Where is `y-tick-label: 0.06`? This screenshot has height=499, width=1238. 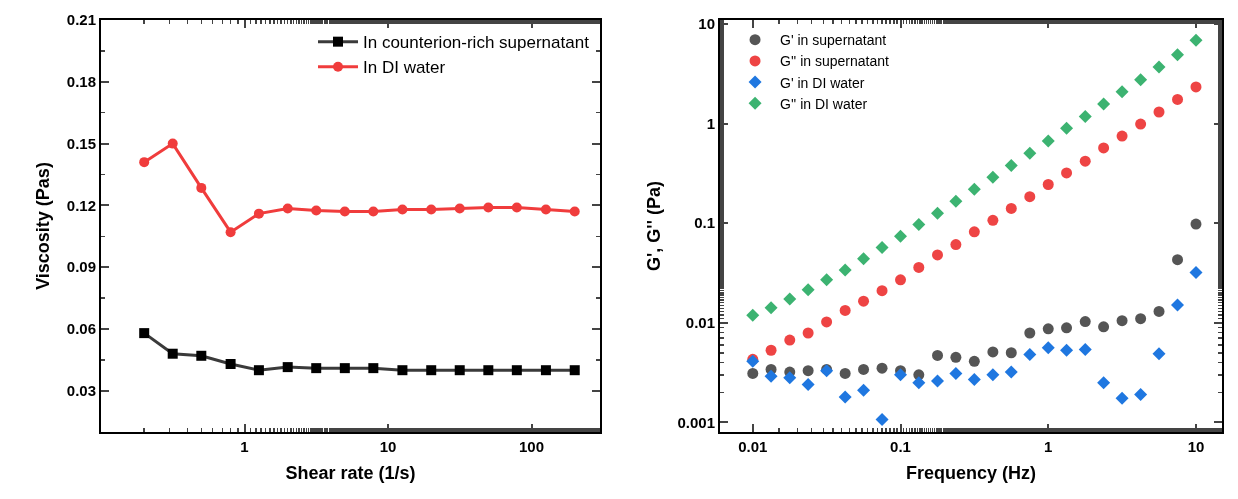 y-tick-label: 0.06 is located at coordinates (81, 329).